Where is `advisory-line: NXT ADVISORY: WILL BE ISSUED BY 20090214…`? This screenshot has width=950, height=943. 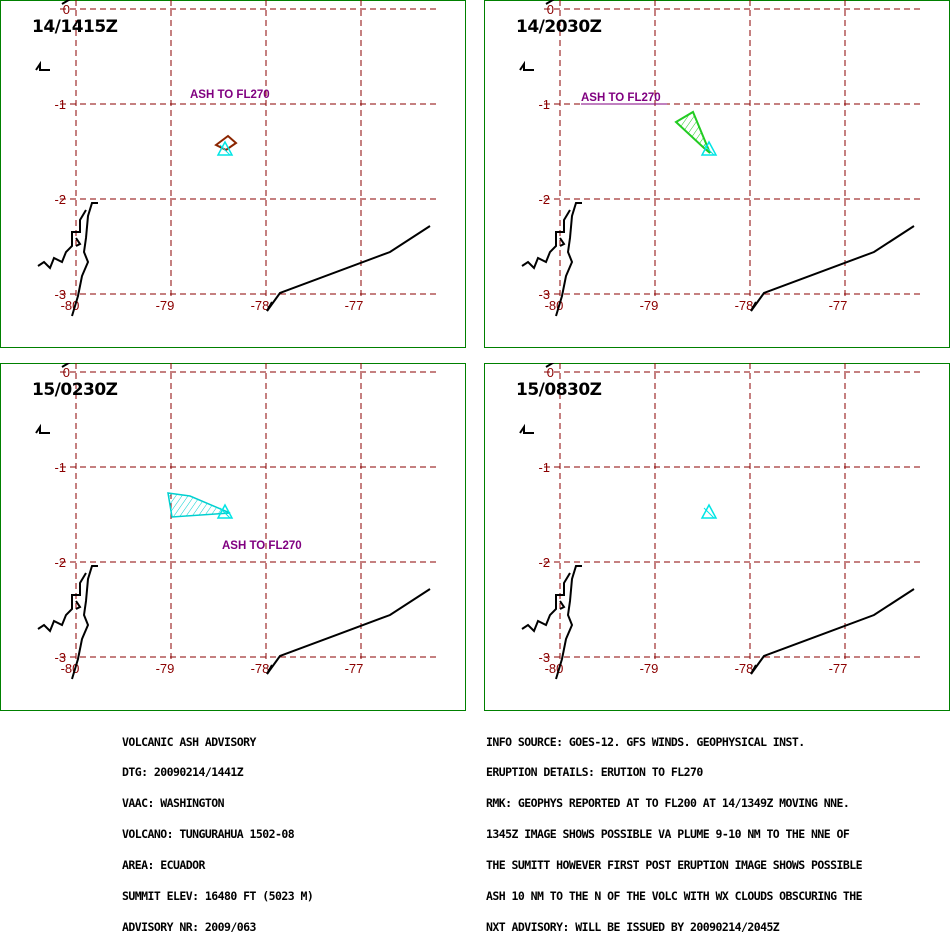
advisory-line: NXT ADVISORY: WILL BE ISSUED BY 20090214… is located at coordinates (633, 926).